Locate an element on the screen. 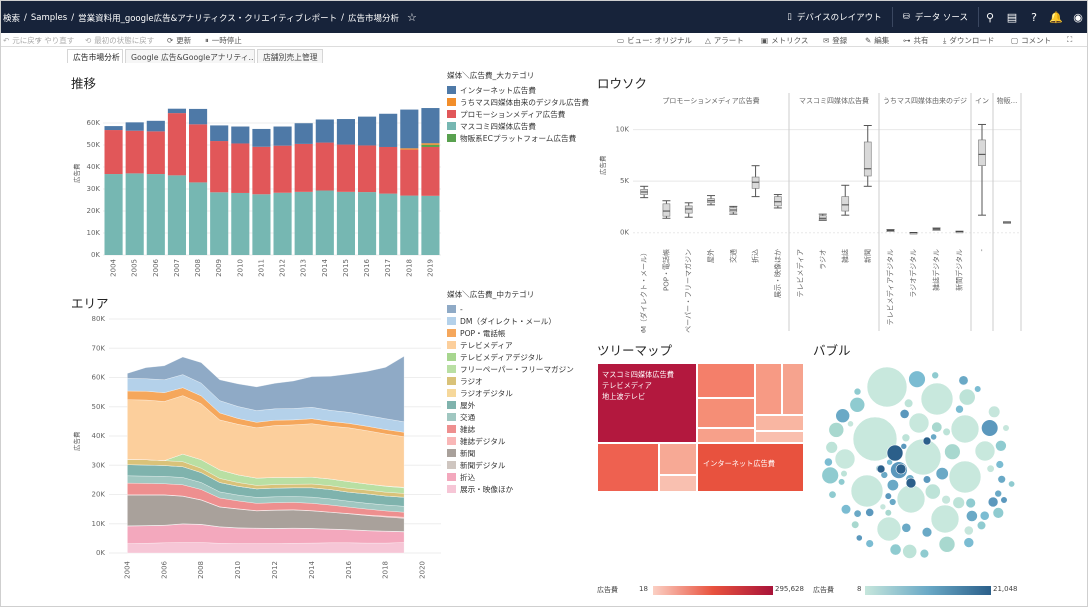 The width and height of the screenshot is (1088, 607). trend-legend-label: プロモーションメディア広告費 is located at coordinates (513, 114).